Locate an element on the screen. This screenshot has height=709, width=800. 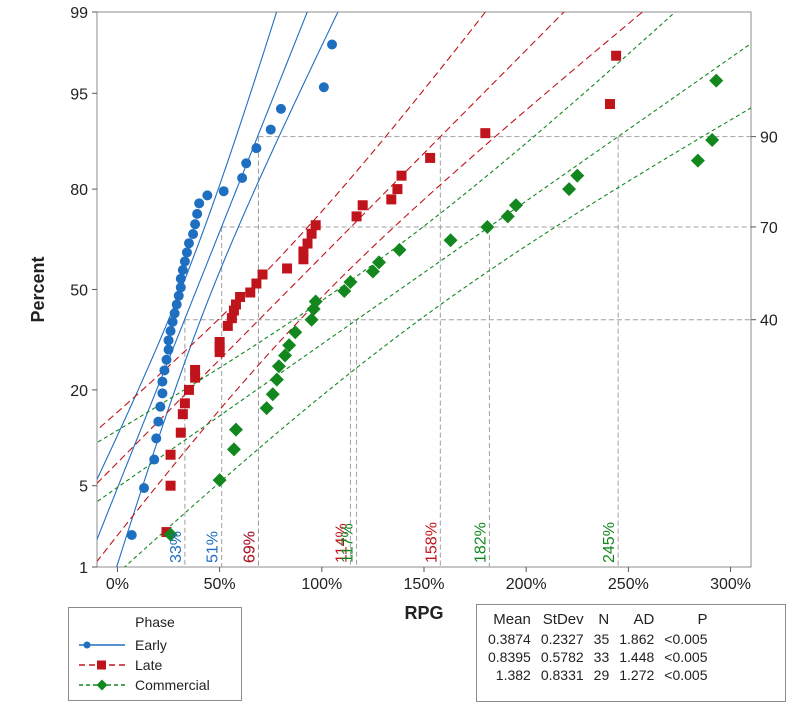
legend: Phase Early Late Commercial is located at coordinates (155, 654).